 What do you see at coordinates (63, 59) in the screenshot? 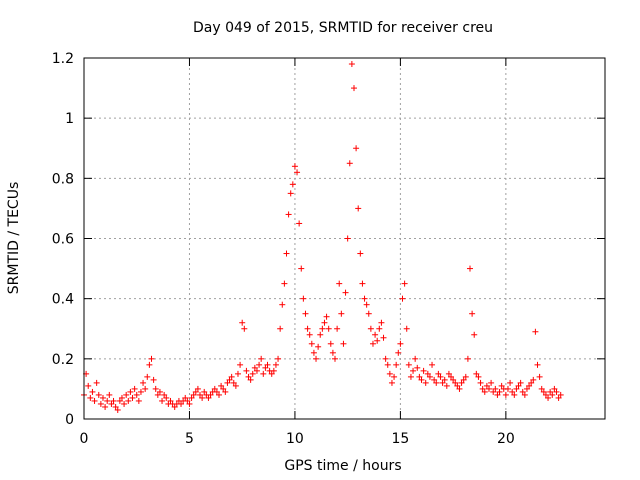
I see `y-tick-label: 1.2` at bounding box center [63, 59].